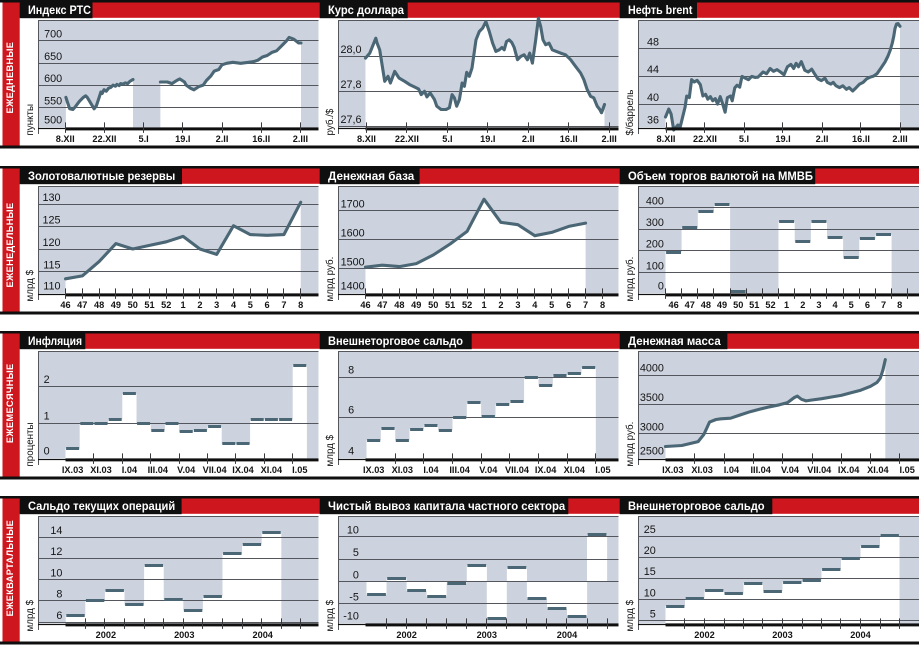 This screenshot has width=919, height=646. I want to click on svg-text: 1700, so click(353, 204).